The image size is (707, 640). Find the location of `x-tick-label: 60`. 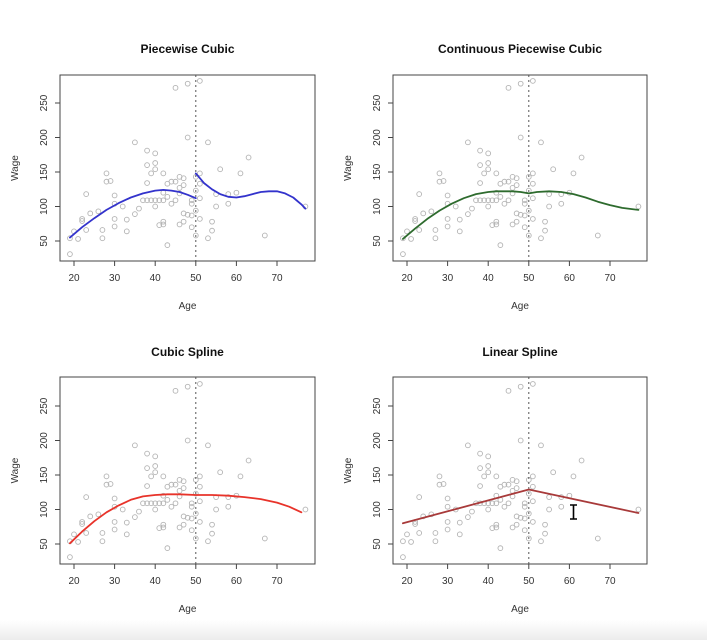

x-tick-label: 60 is located at coordinates (570, 278).